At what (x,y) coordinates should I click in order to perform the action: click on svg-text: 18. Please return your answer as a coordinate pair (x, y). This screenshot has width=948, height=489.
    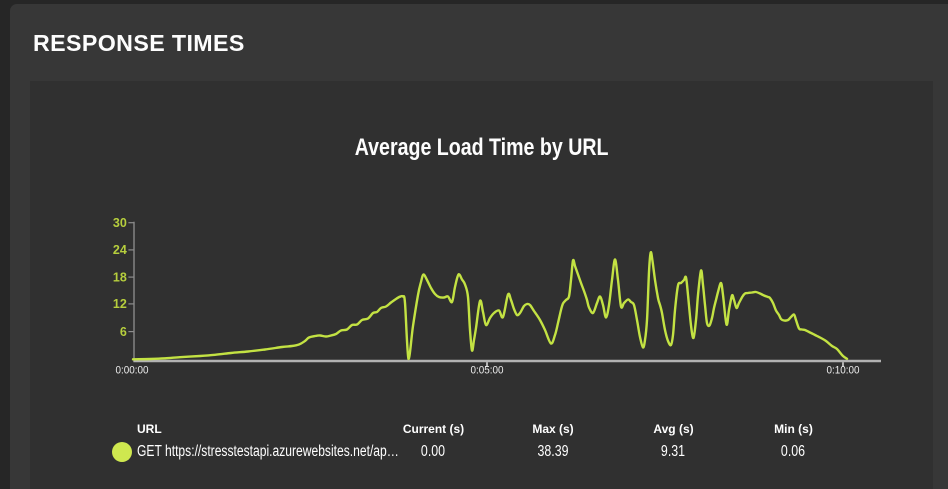
    Looking at the image, I should click on (120, 277).